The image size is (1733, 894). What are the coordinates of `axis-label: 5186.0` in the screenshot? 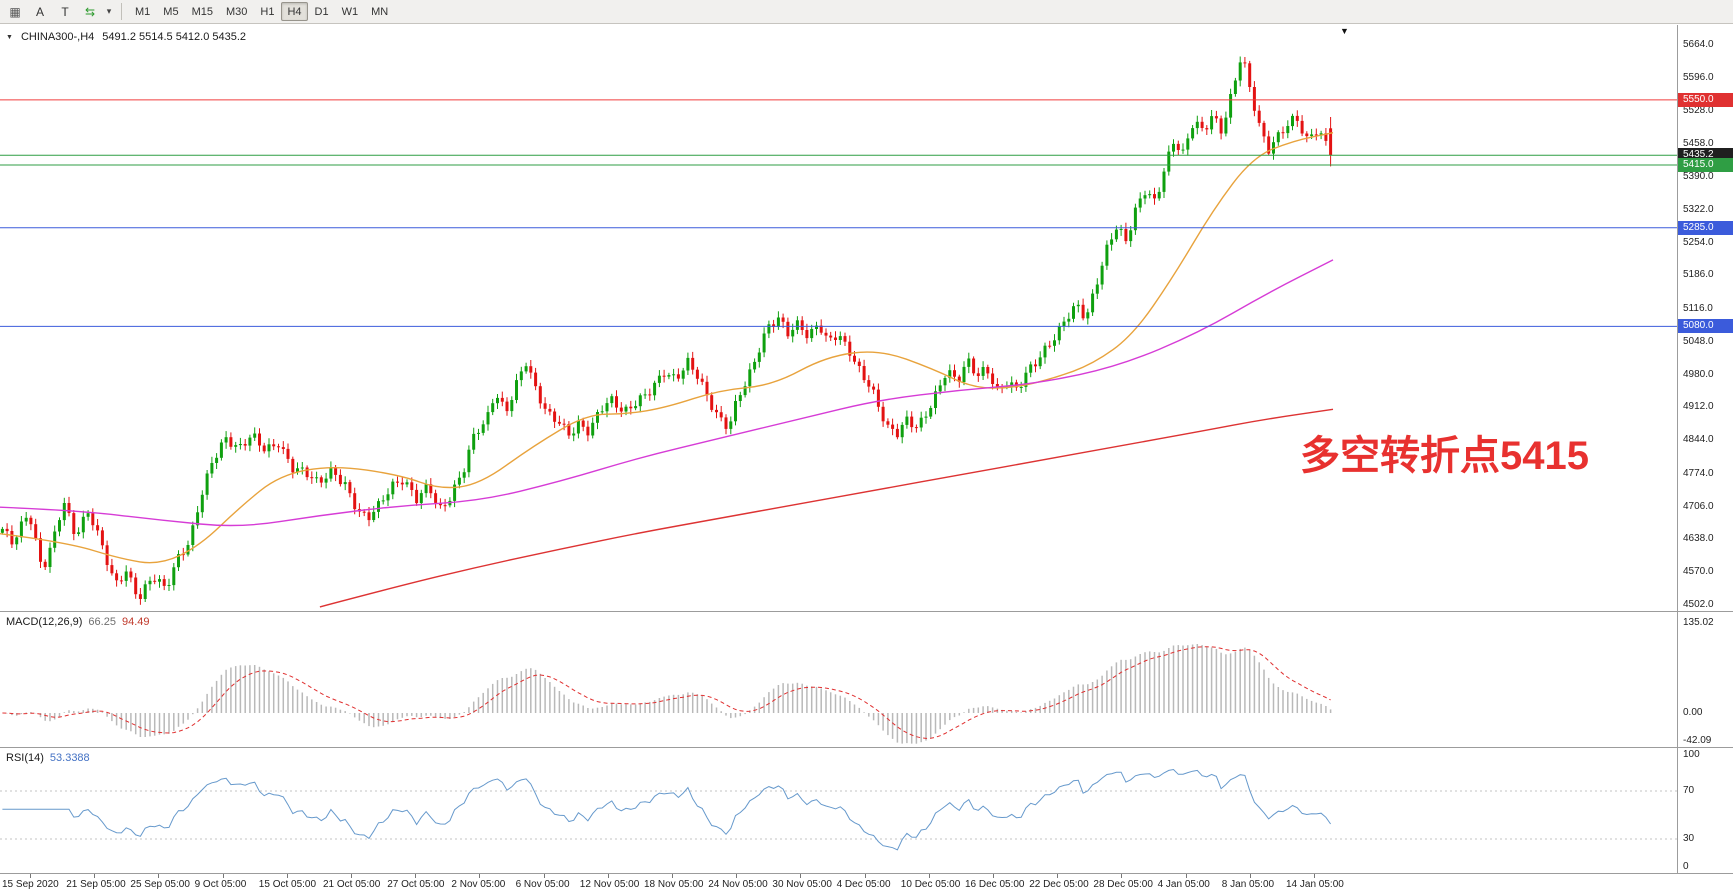 It's located at (1698, 275).